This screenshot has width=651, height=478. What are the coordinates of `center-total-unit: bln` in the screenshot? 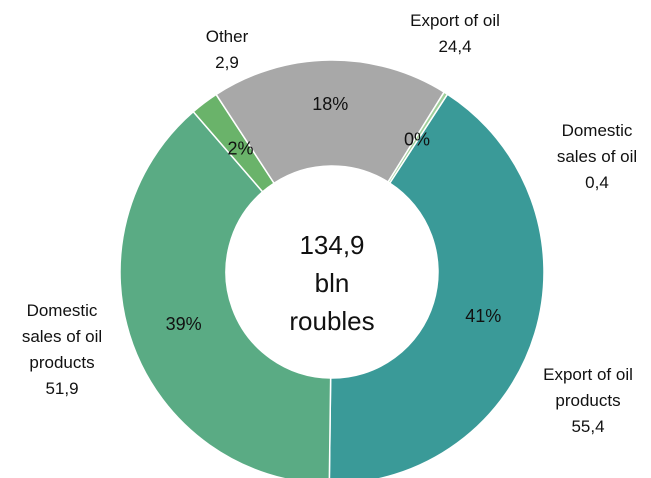 It's located at (332, 283).